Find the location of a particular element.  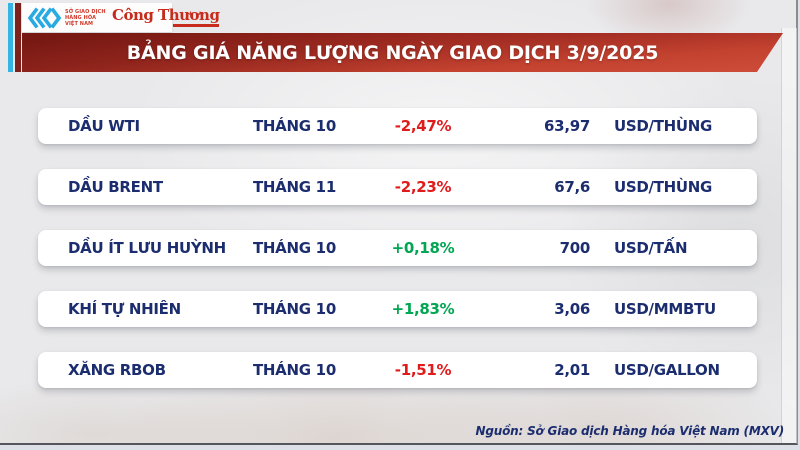

percent-change: +0,18% is located at coordinates (423, 248).